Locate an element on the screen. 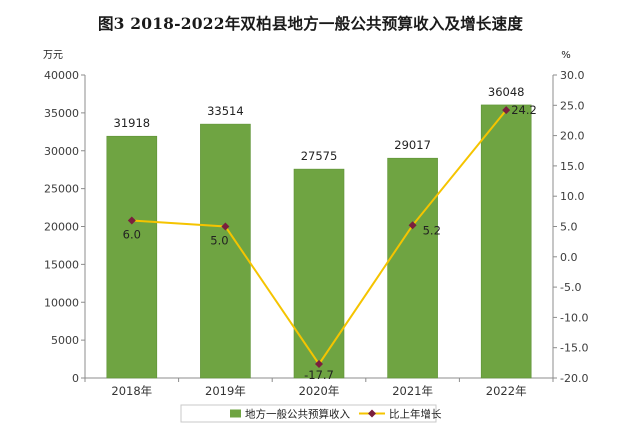 This screenshot has width=621, height=433. y2-tick-label: 25.0 is located at coordinates (572, 105).